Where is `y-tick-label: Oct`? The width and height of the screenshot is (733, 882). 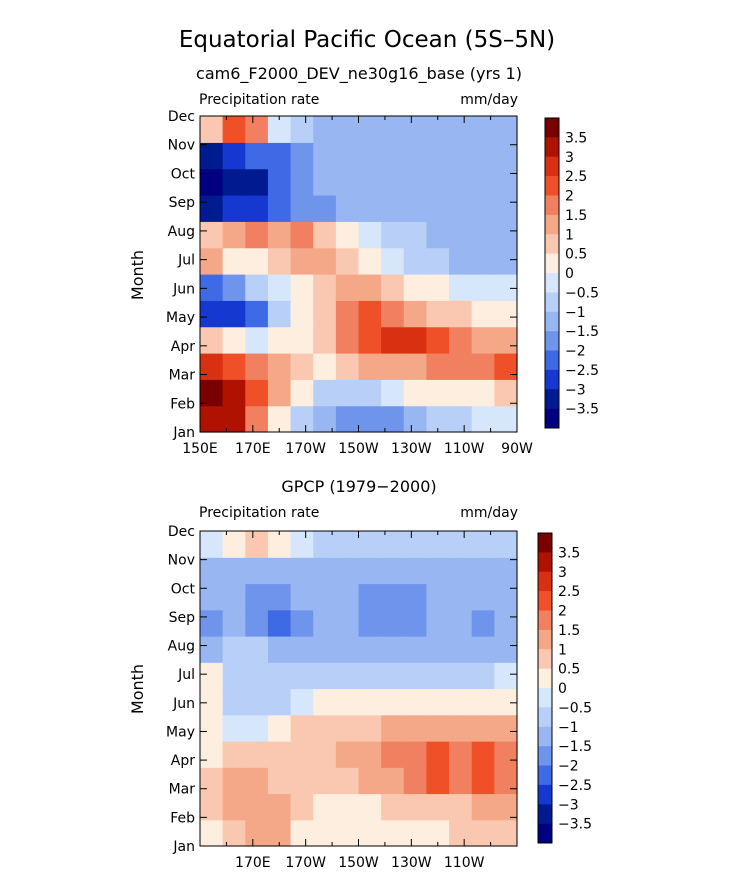
y-tick-label: Oct is located at coordinates (183, 589).